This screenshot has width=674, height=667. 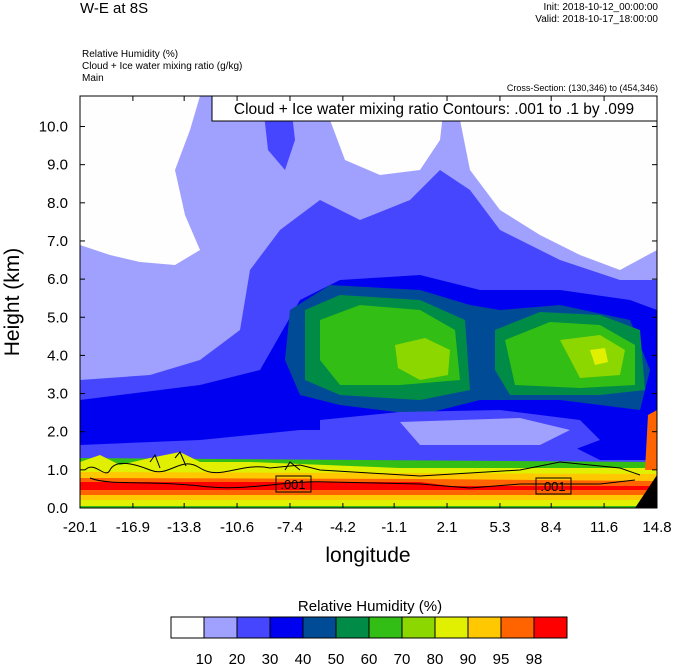 What do you see at coordinates (582, 88) in the screenshot?
I see `cross-section-label: Cross-Section: (130,346) to (454,346)` at bounding box center [582, 88].